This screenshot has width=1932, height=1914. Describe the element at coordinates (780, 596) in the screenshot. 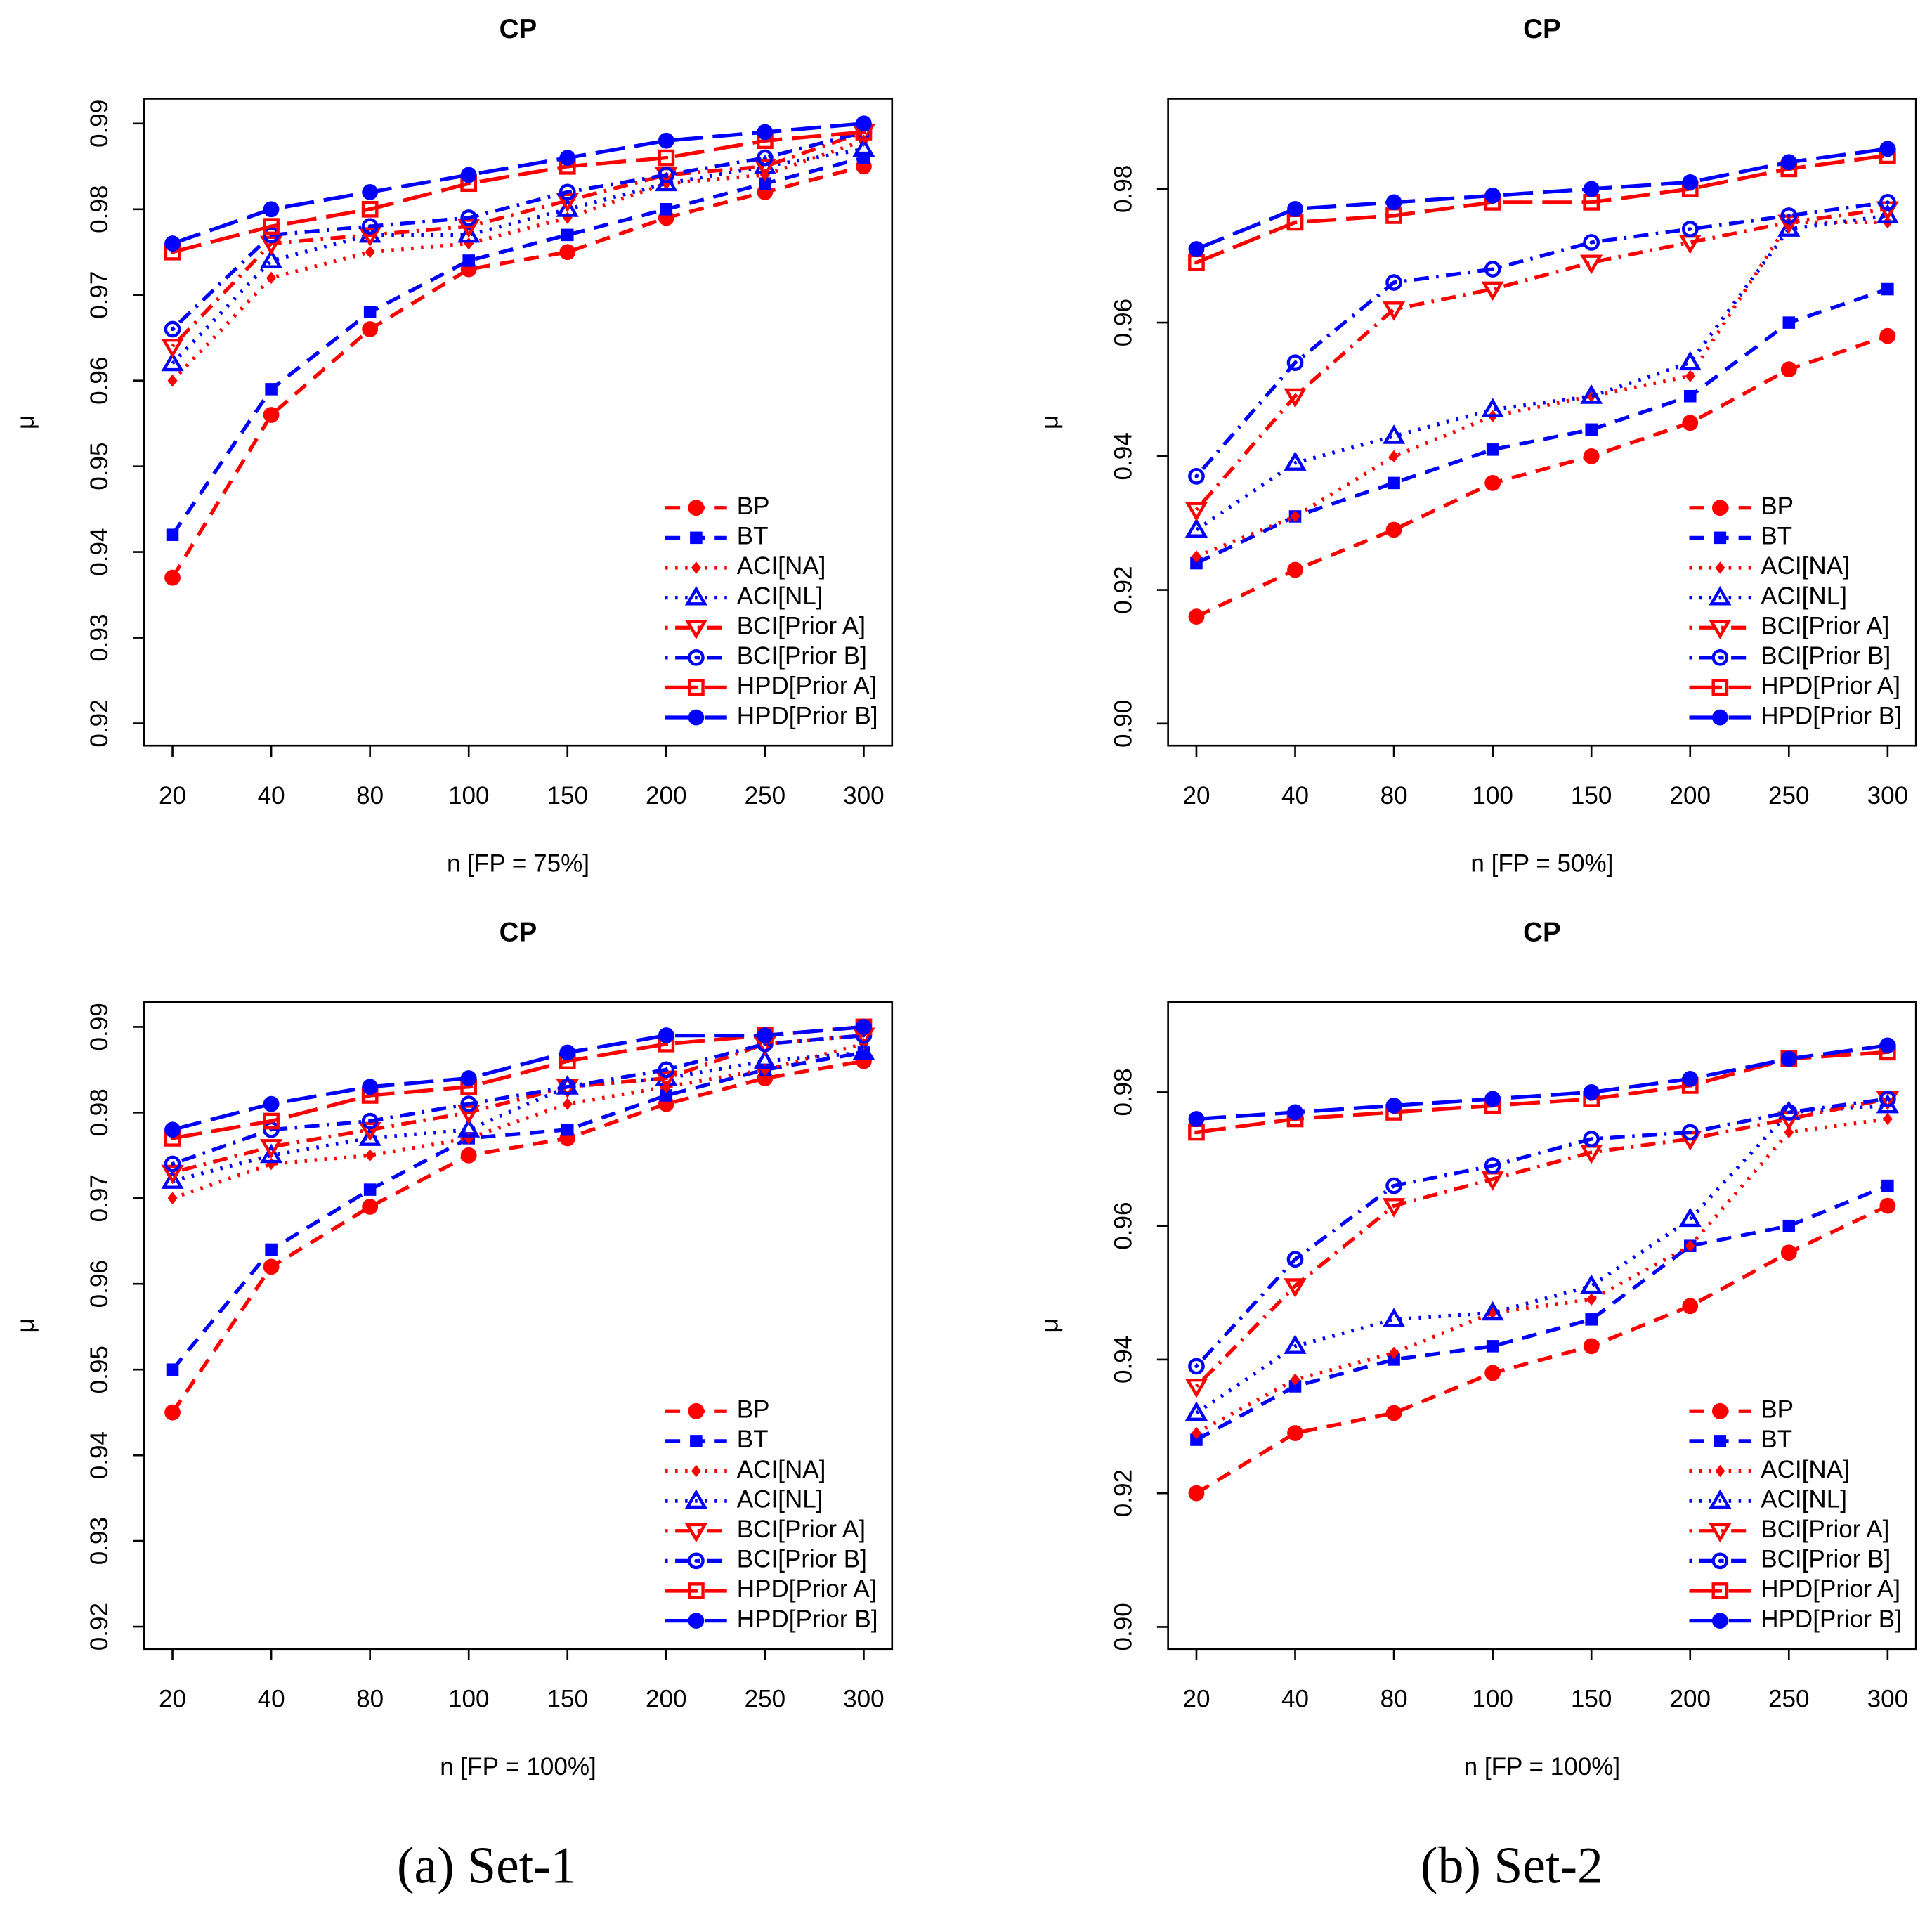

I see `legend-label: ACI[NL]` at that location.